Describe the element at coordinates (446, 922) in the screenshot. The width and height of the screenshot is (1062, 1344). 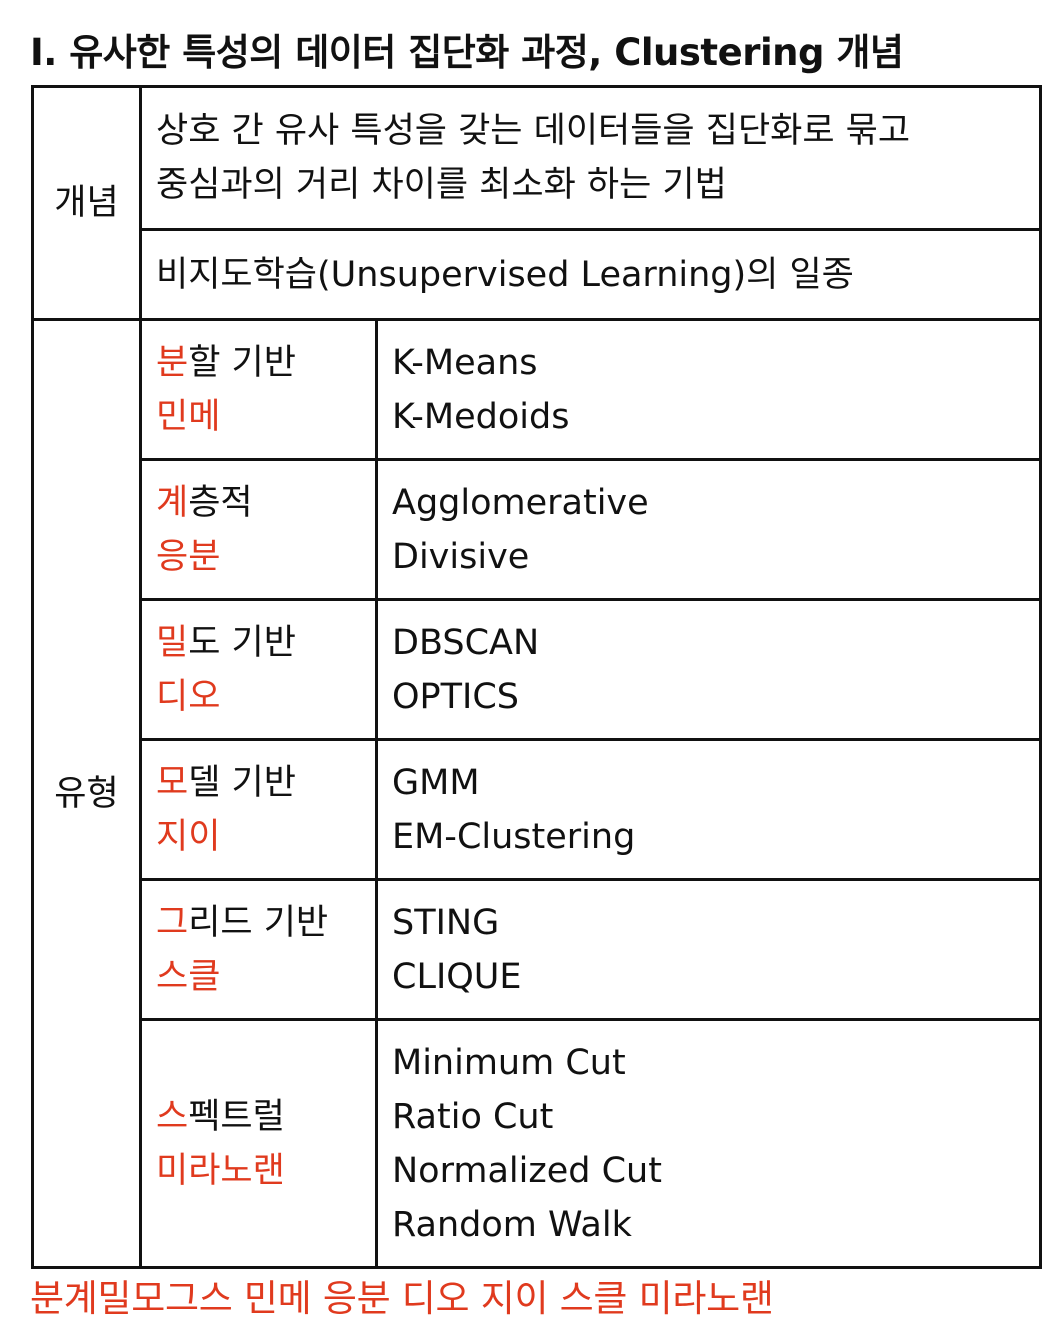
I see `algorithm-name: STING` at that location.